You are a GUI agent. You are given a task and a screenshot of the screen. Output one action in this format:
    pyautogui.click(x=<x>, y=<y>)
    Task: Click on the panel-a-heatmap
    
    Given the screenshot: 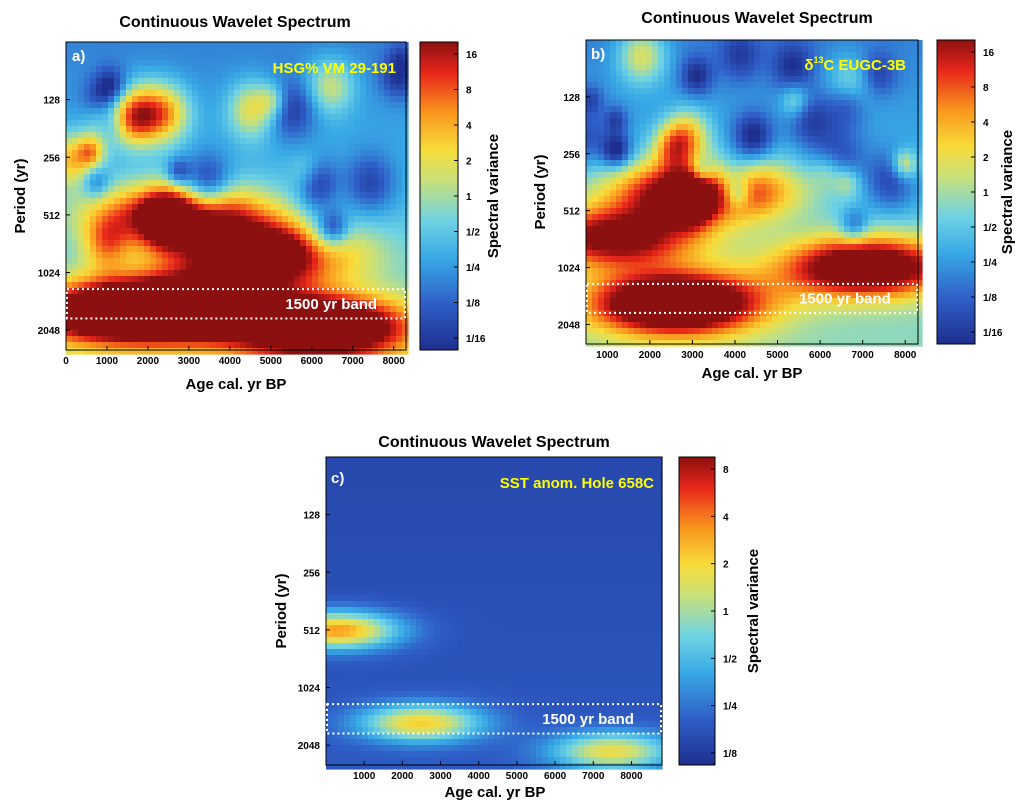 What is the action you would take?
    pyautogui.click(x=237, y=198)
    